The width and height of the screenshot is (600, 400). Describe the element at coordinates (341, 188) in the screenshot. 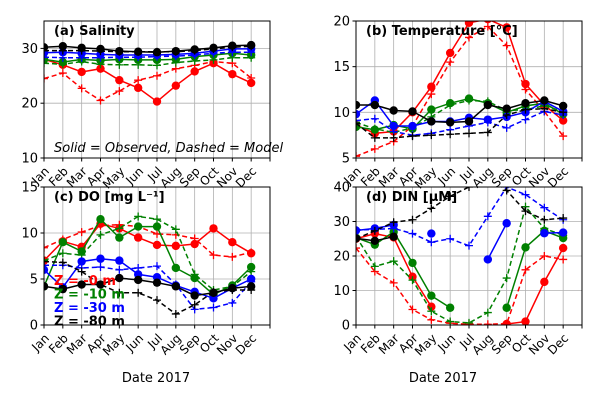

I see `y-tick-label: 40` at that location.